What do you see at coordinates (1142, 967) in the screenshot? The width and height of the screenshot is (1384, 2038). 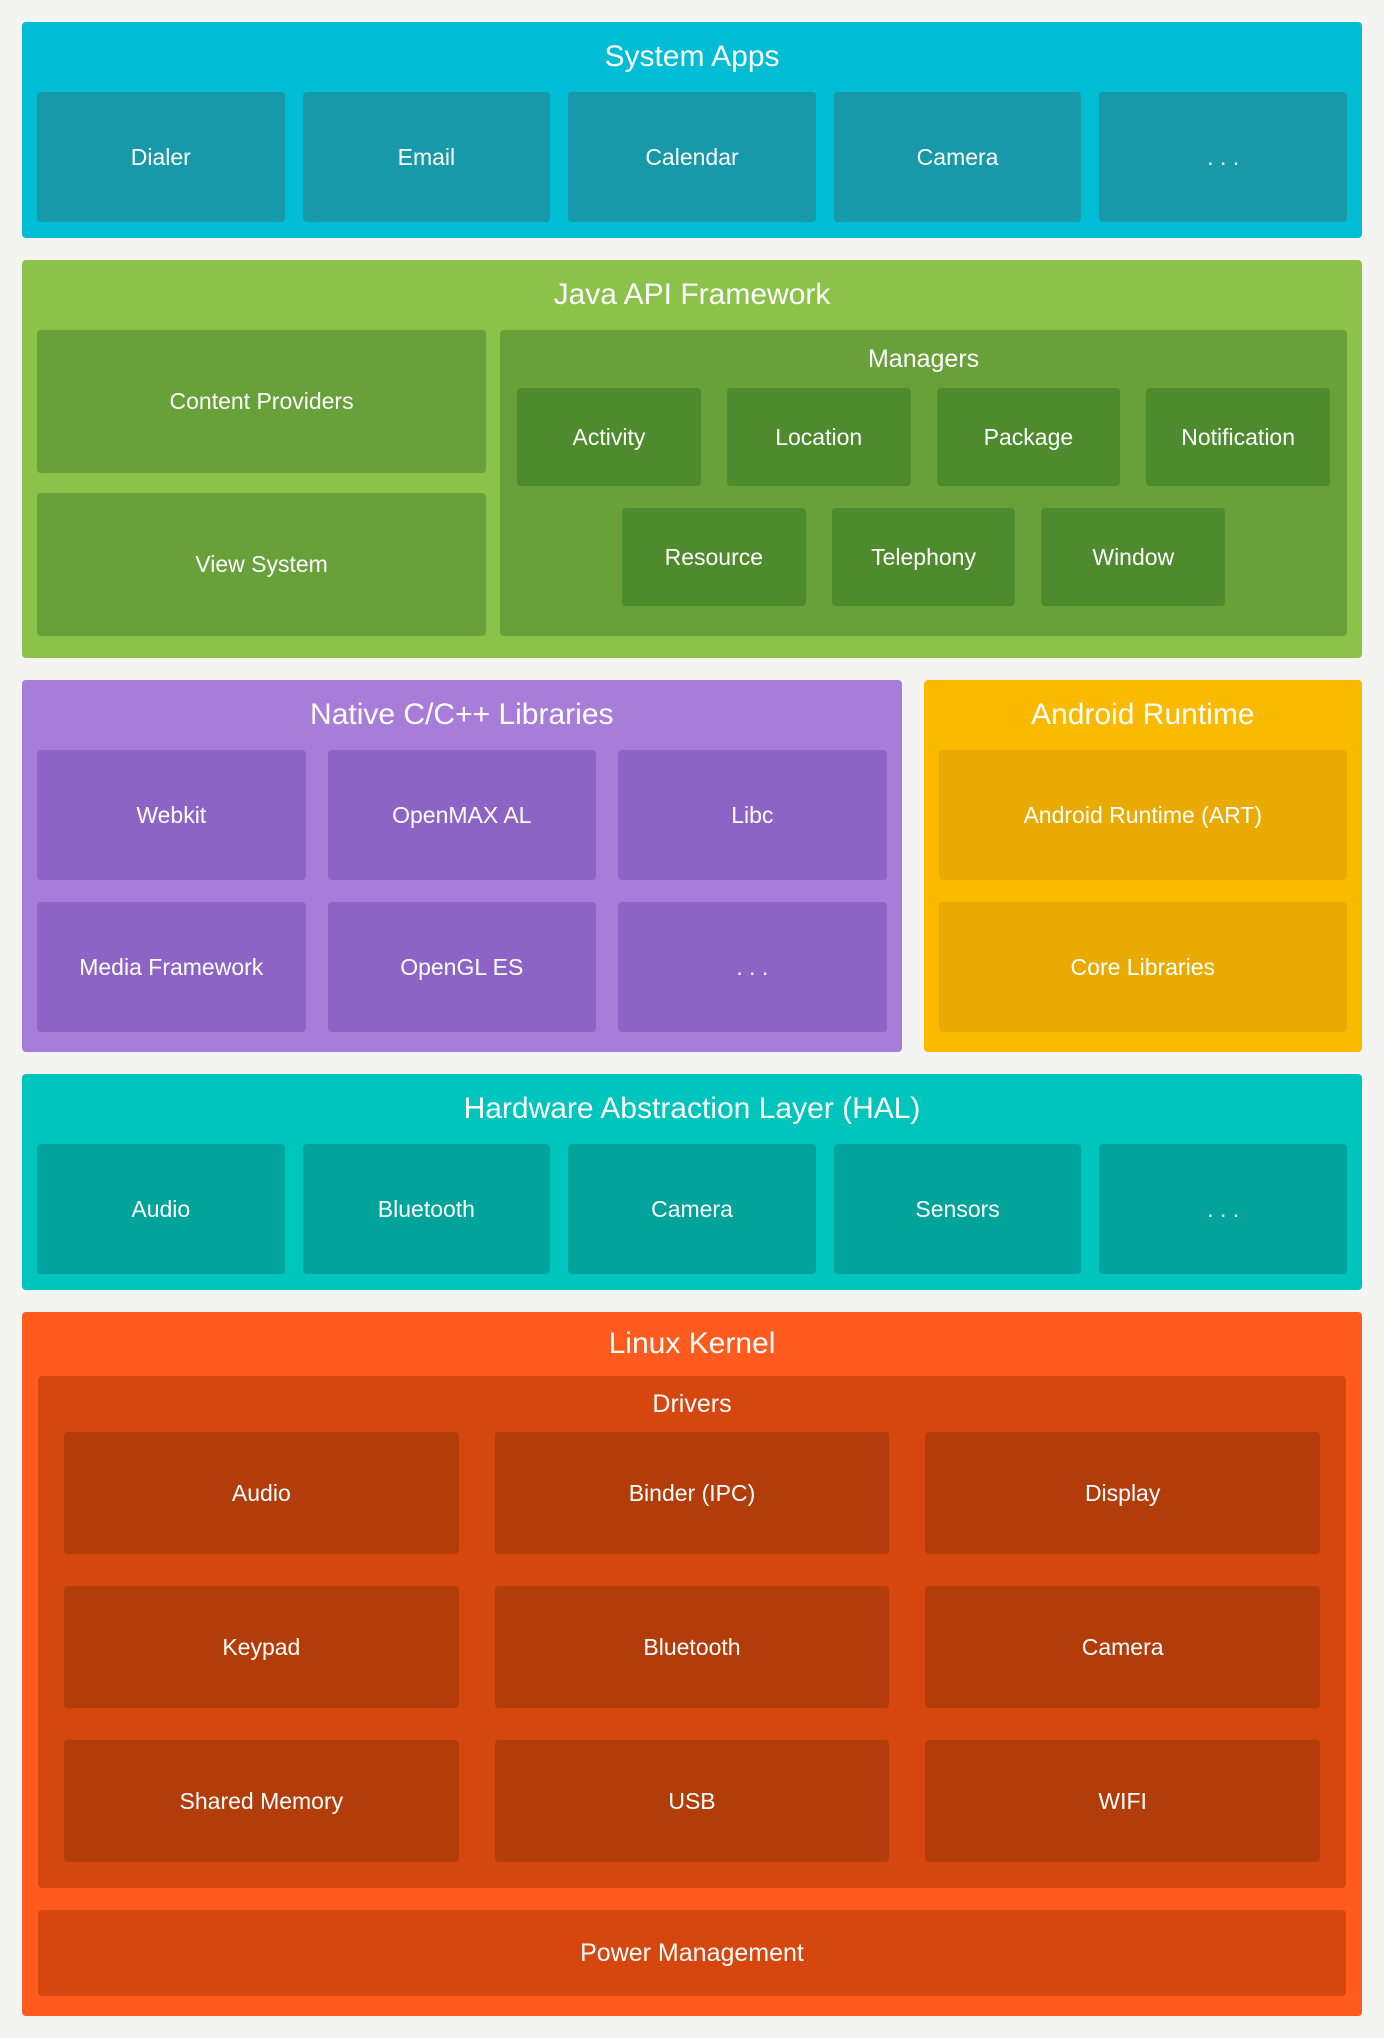 I see `box-core-libraries: Core Libraries` at bounding box center [1142, 967].